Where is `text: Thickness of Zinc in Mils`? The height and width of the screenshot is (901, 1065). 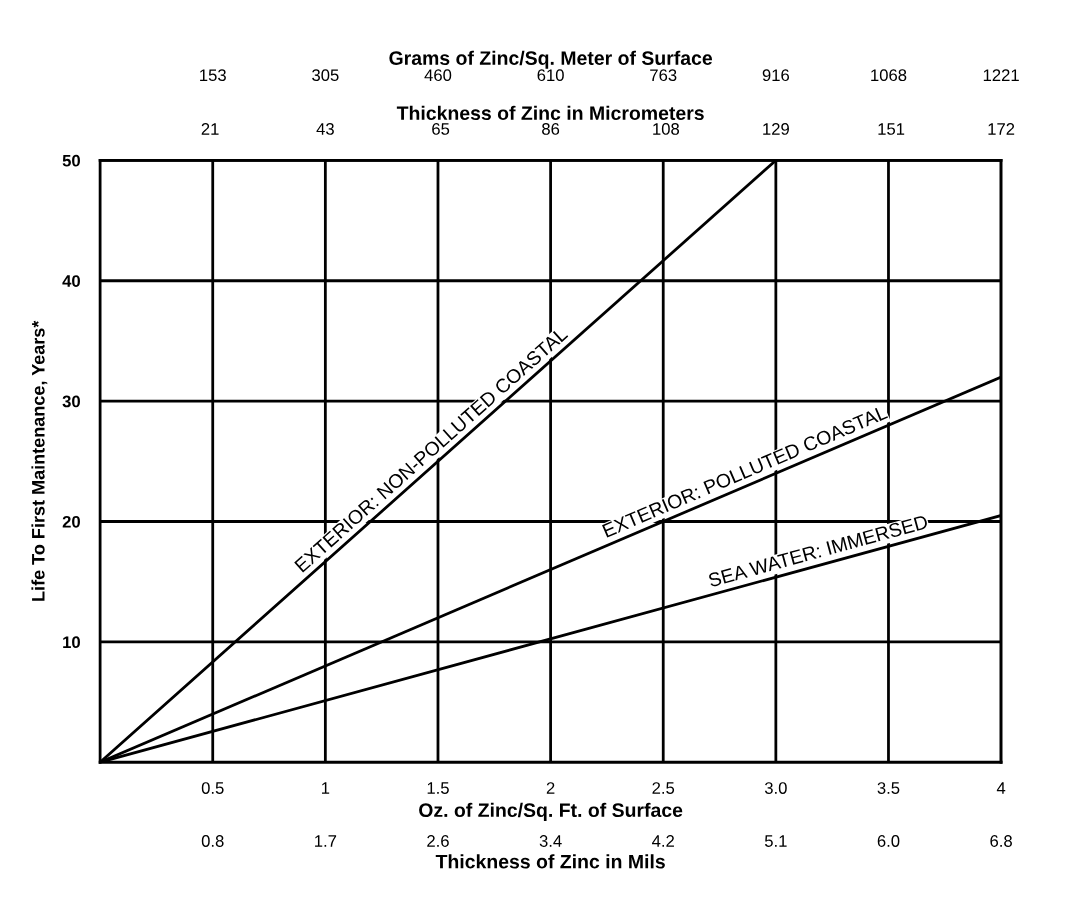
text: Thickness of Zinc in Mils is located at coordinates (550, 861).